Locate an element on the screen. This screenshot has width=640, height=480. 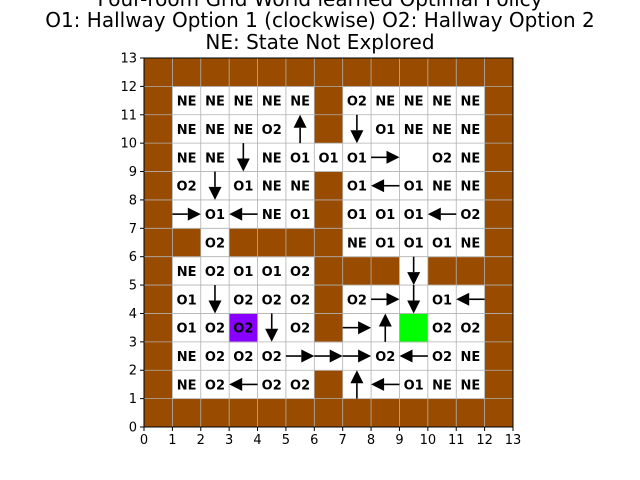
y-tick-label: 3 is located at coordinates (133, 342).